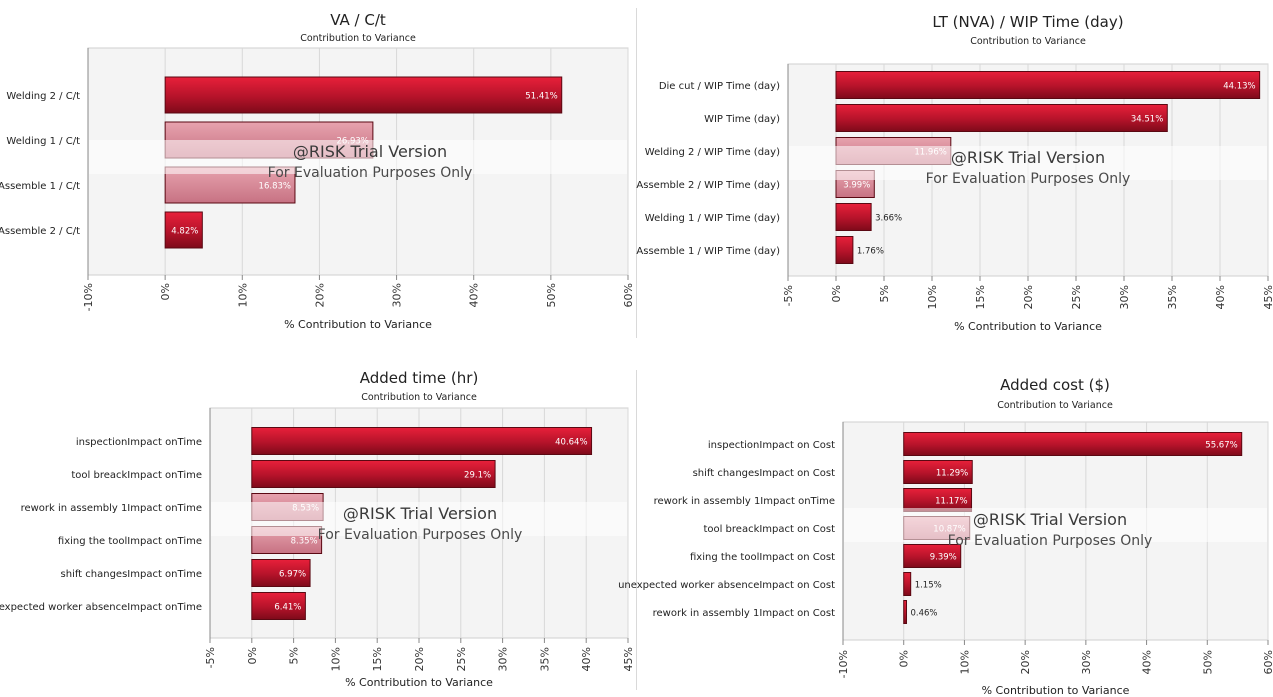 This screenshot has height=697, width=1273. Describe the element at coordinates (571, 443) in the screenshot. I see `data-label: 40.64%` at that location.